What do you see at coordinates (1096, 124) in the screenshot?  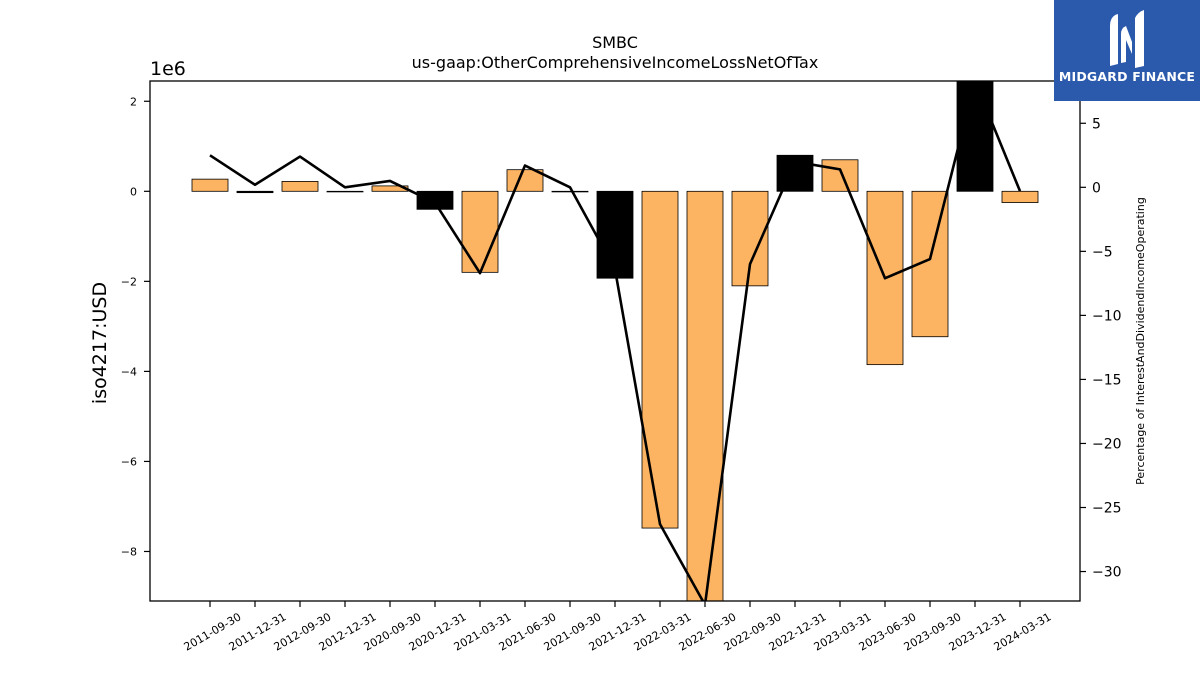 I see `y2-tick-label: 5` at bounding box center [1096, 124].